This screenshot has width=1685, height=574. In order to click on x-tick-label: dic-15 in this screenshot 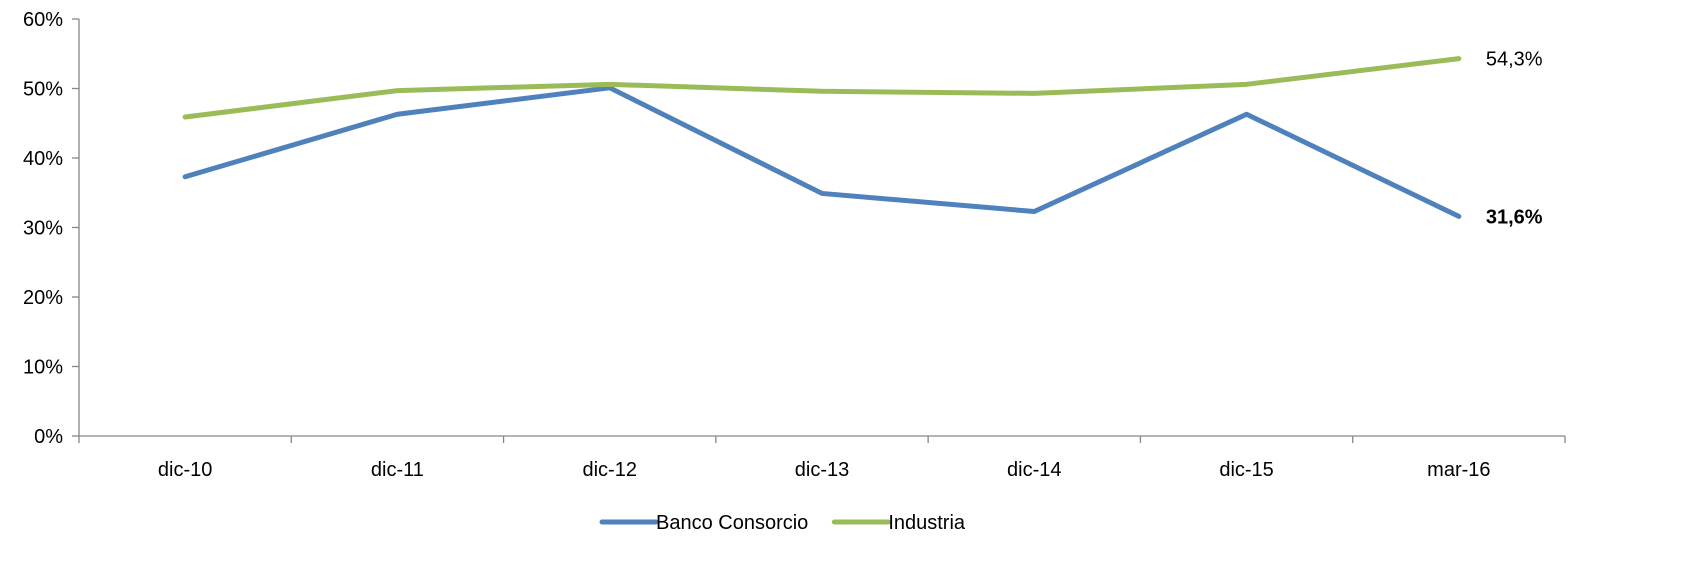, I will do `click(1246, 470)`.